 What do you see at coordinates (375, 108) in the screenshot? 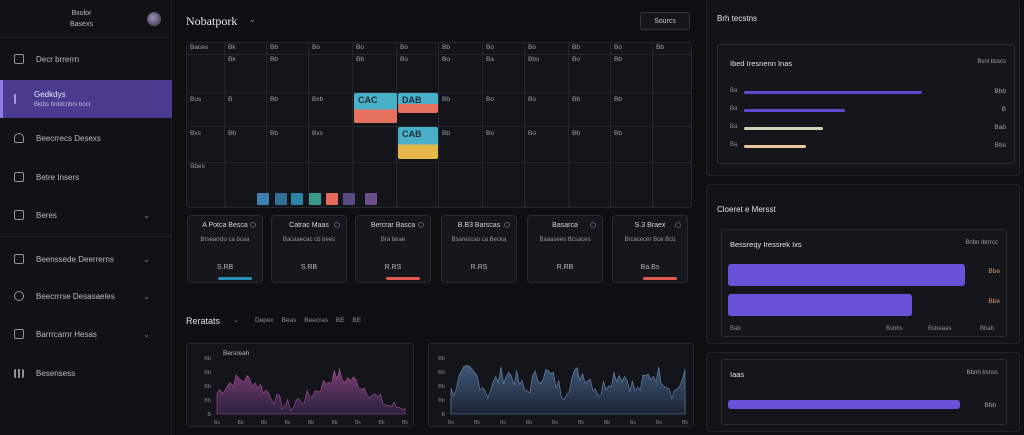
I see `calendar-event: CAC` at bounding box center [375, 108].